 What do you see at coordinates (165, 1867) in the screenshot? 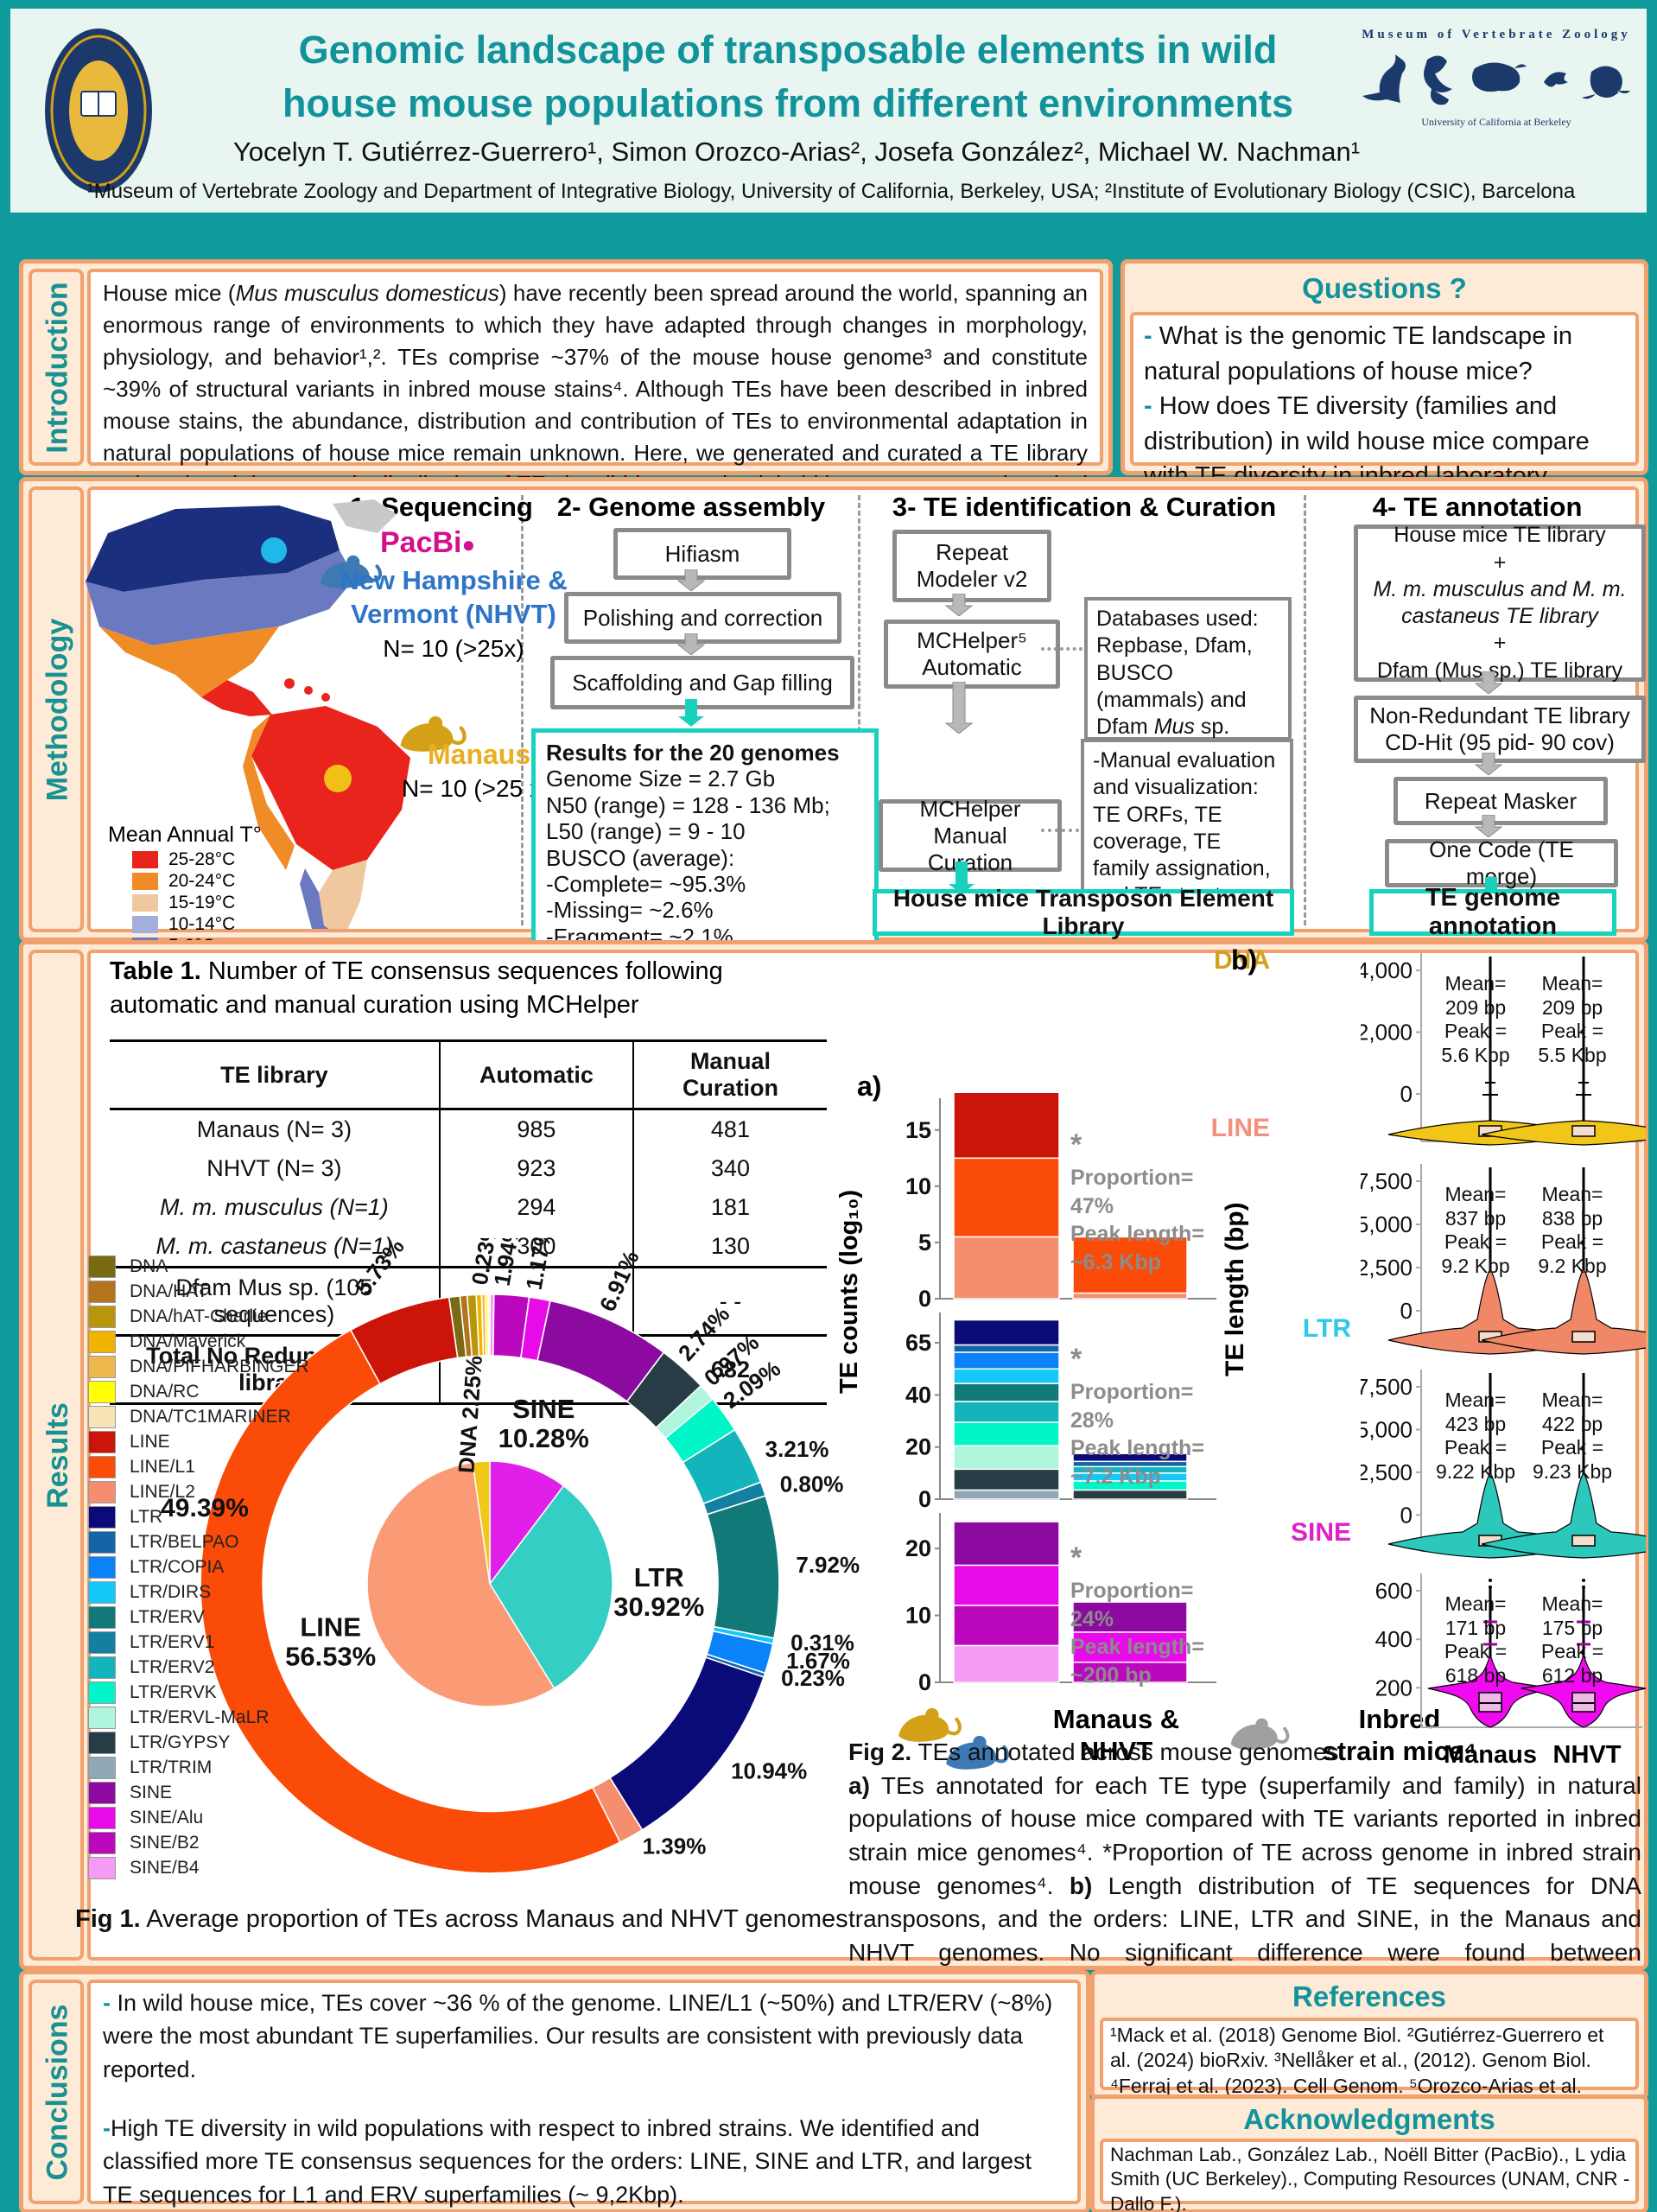
I see `fig1-legend-label: SINE/B4` at bounding box center [165, 1867].